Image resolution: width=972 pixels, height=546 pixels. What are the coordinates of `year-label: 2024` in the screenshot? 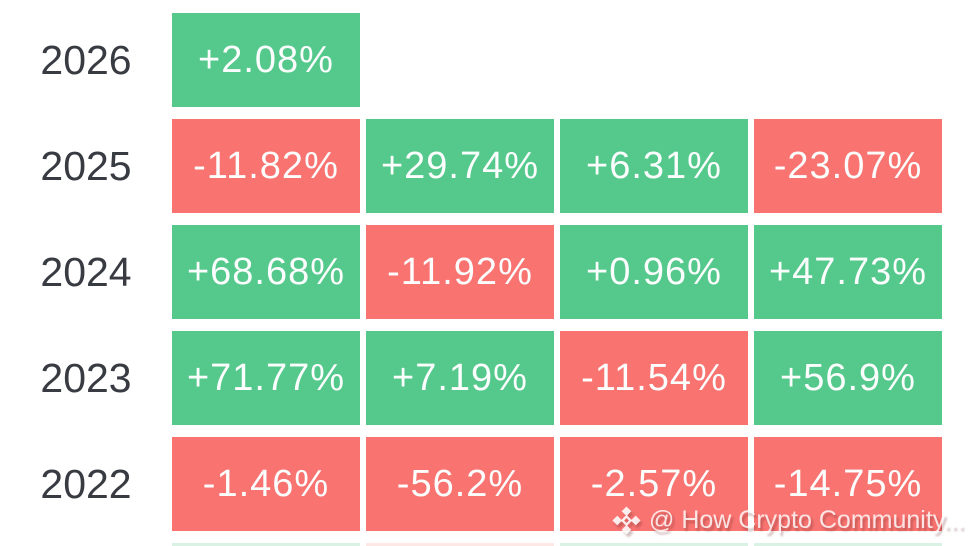 It's located at (86, 271).